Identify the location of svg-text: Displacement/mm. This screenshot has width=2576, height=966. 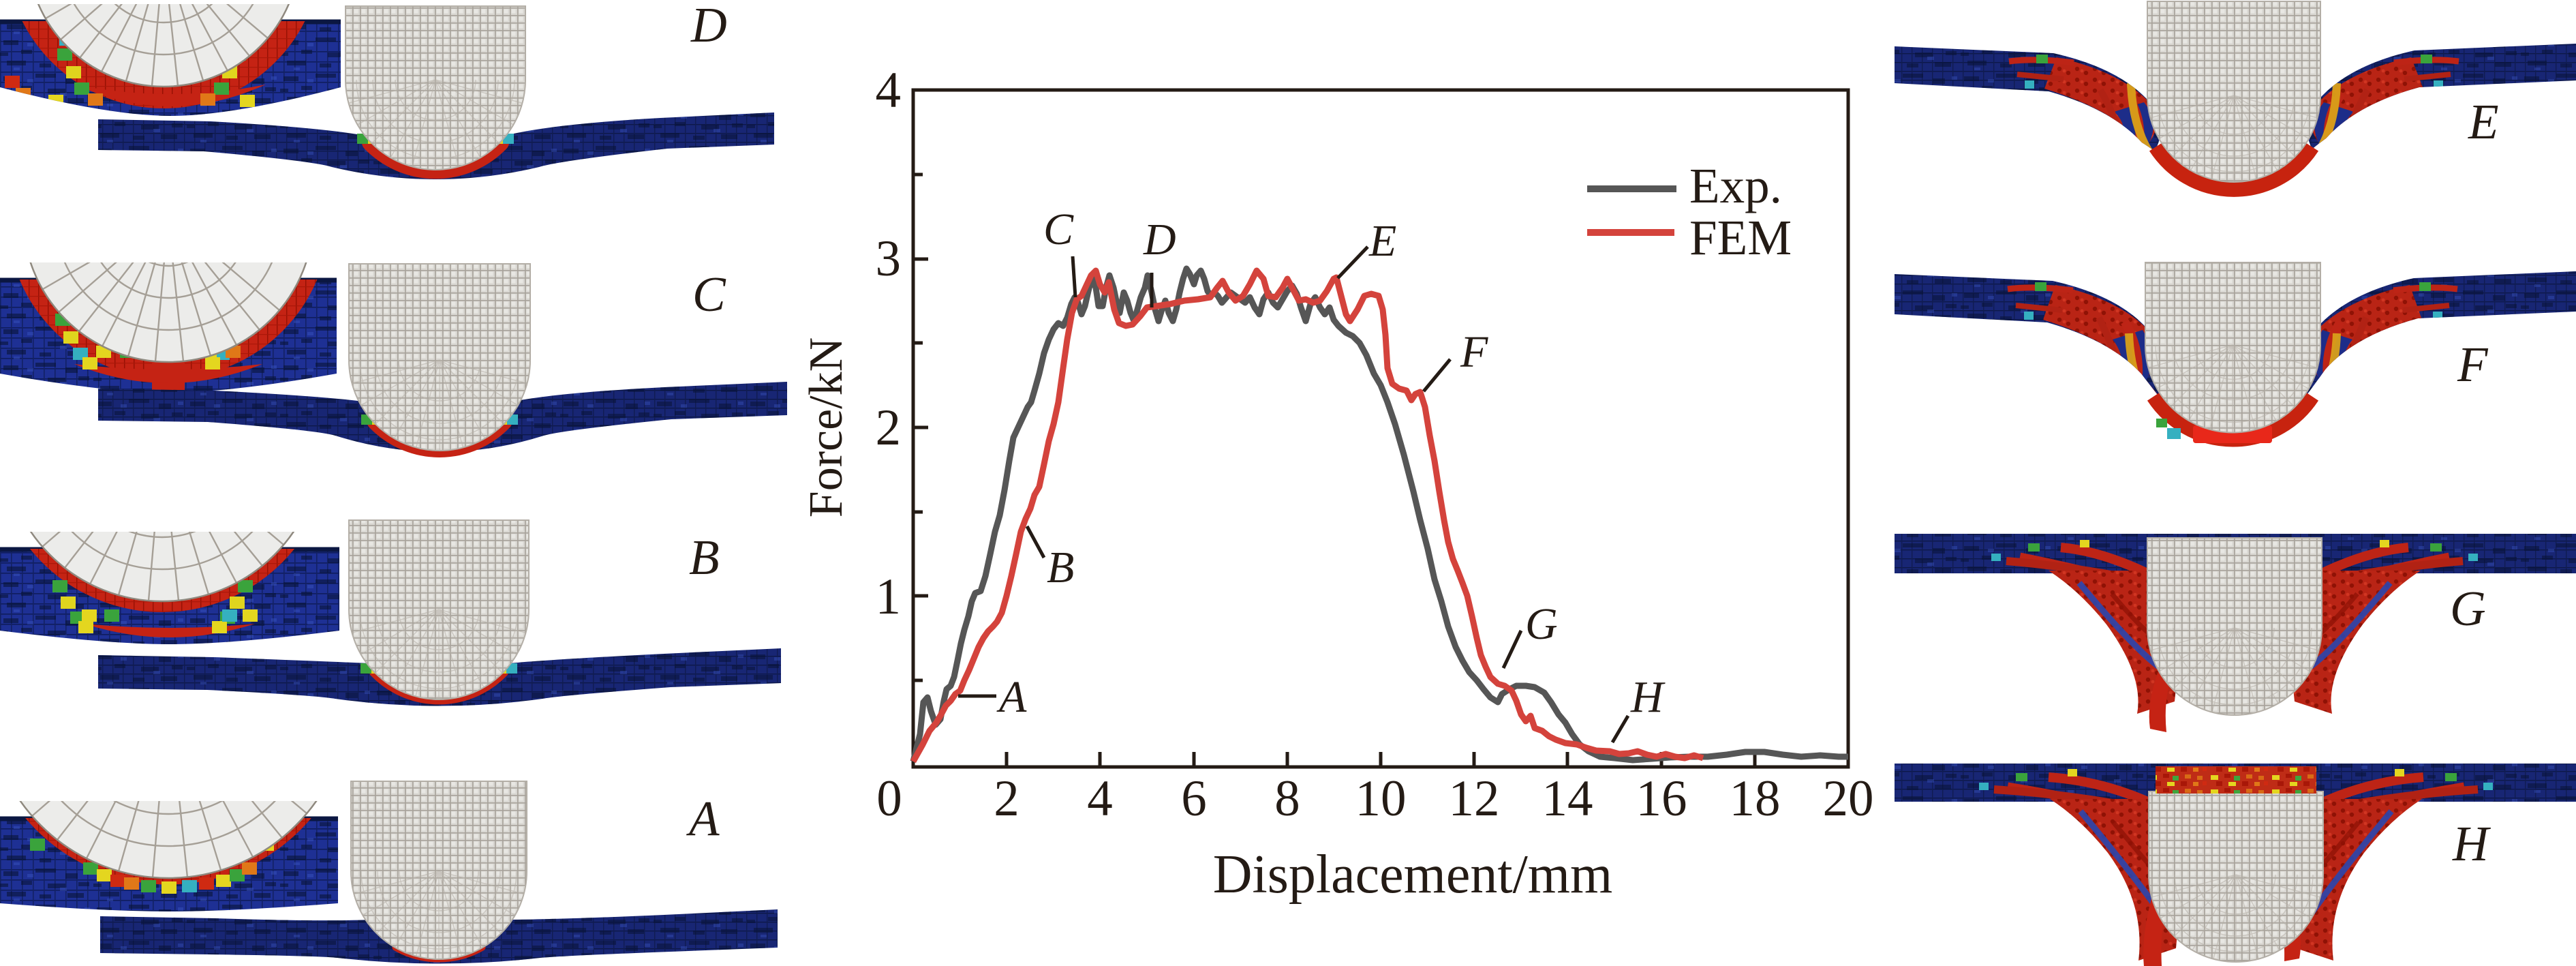
(1413, 875).